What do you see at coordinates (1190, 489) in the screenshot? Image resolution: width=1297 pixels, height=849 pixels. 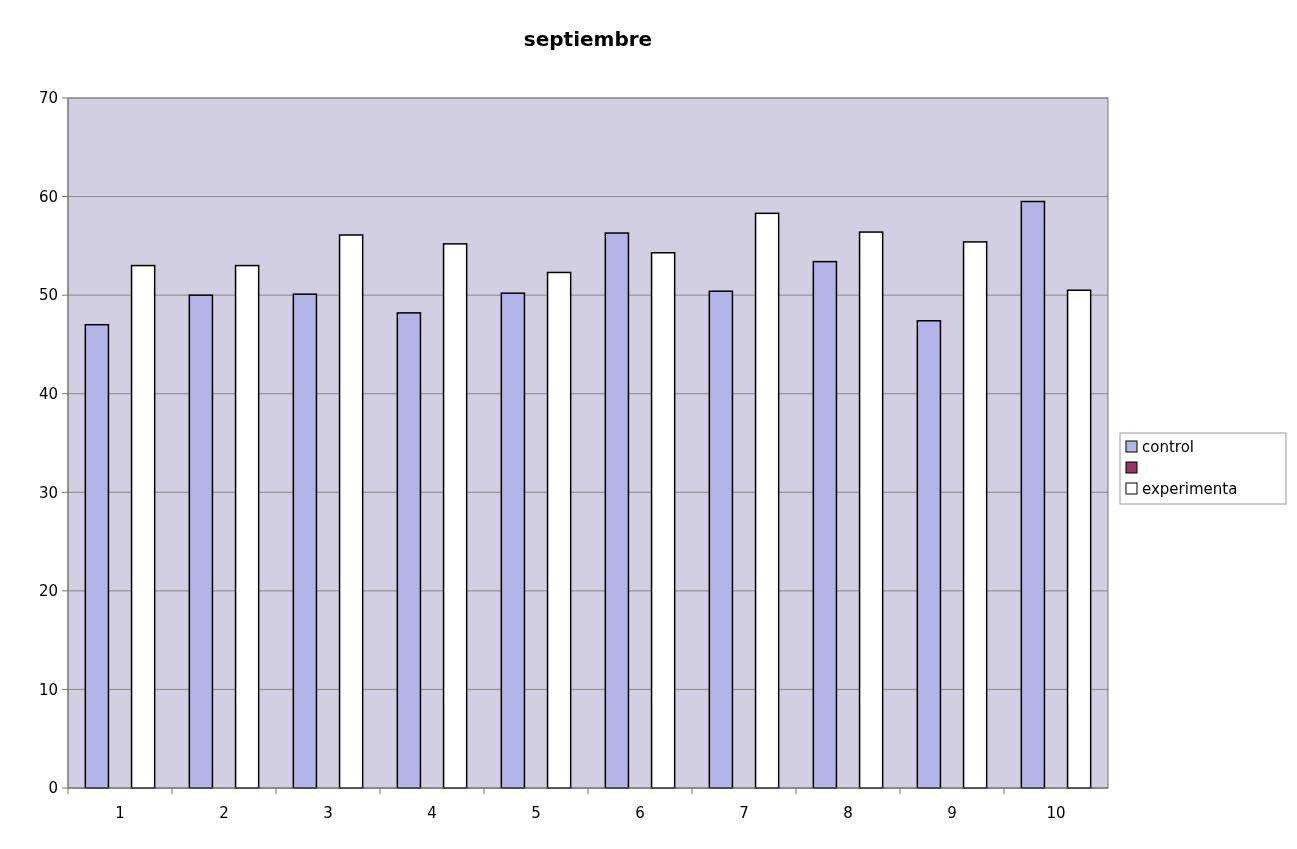 I see `legend-label: experimenta` at bounding box center [1190, 489].